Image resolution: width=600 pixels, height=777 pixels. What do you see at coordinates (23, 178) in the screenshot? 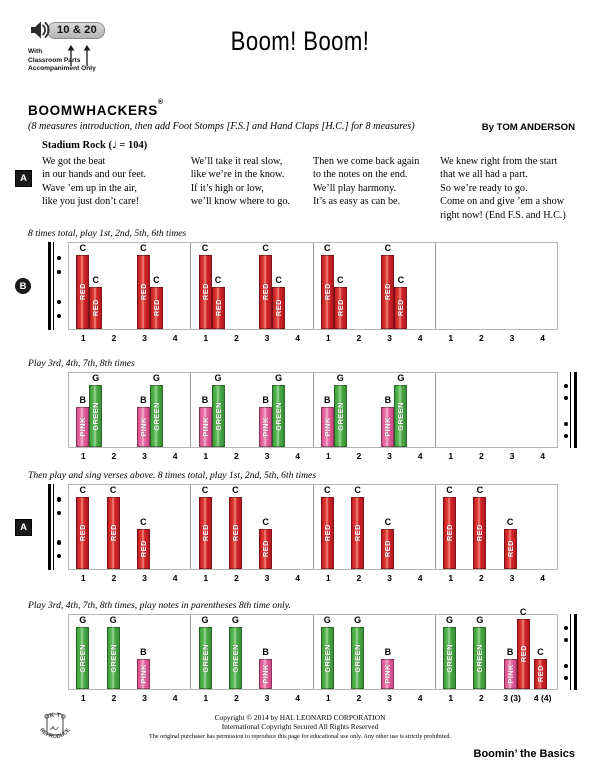
I see `section-marker-a-lyrics: A` at bounding box center [23, 178].